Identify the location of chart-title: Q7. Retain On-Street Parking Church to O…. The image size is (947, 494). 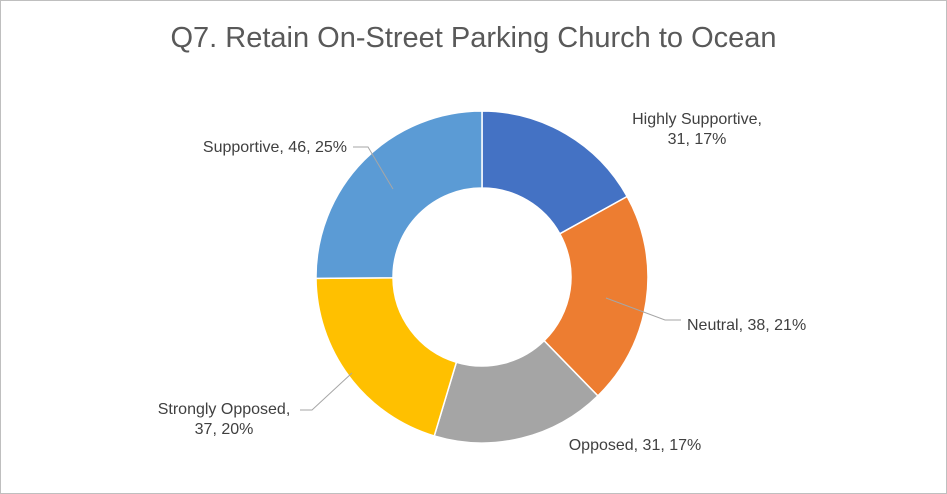
(473, 38).